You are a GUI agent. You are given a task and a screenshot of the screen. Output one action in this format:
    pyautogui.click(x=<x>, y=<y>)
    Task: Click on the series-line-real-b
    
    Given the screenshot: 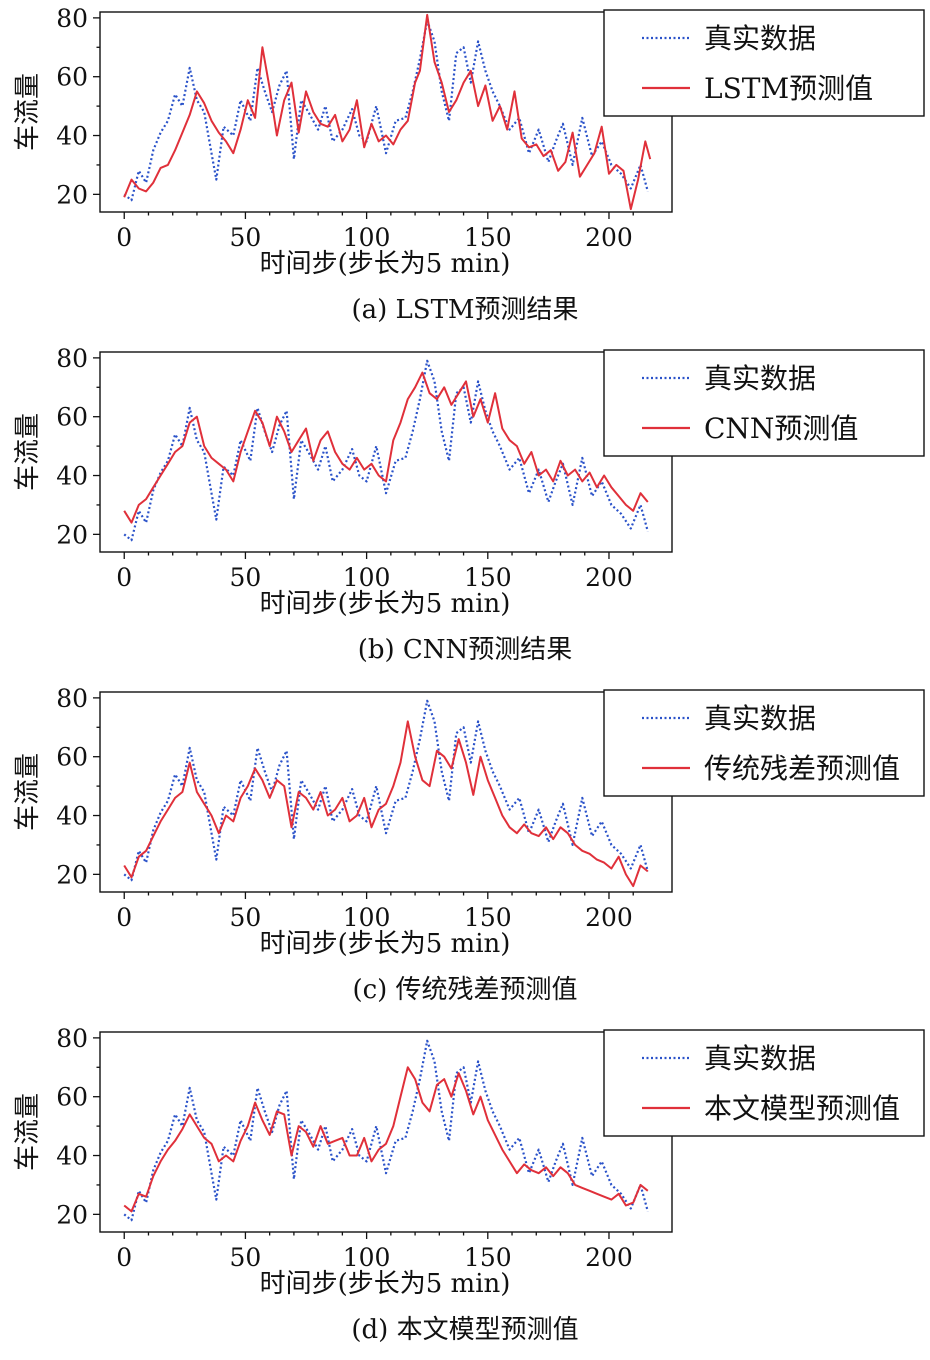 What is the action you would take?
    pyautogui.click(x=386, y=450)
    